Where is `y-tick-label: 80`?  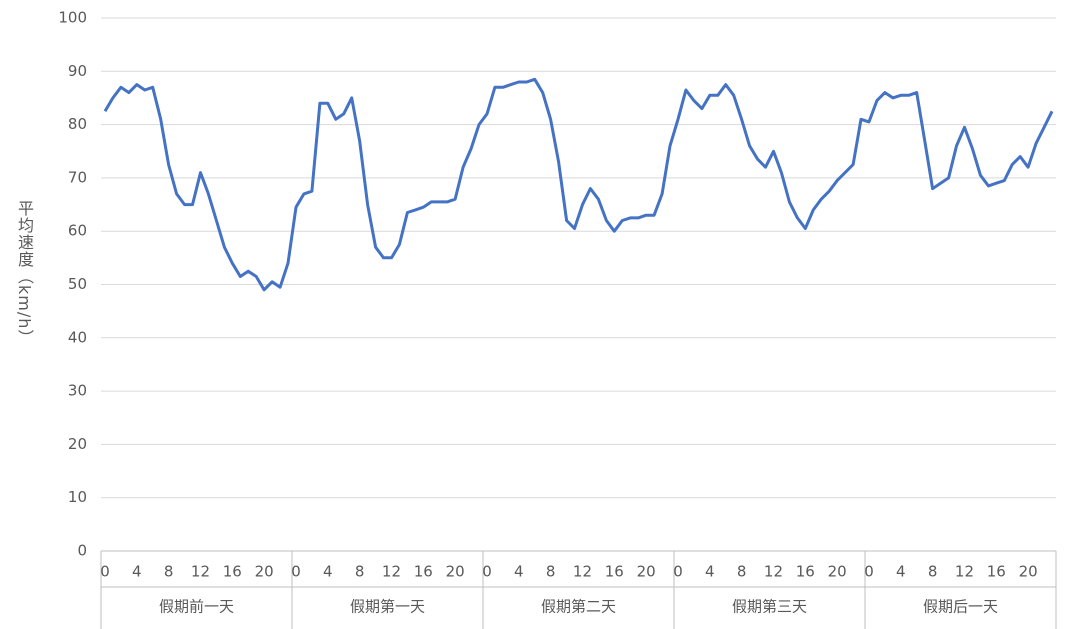 y-tick-label: 80 is located at coordinates (77, 124).